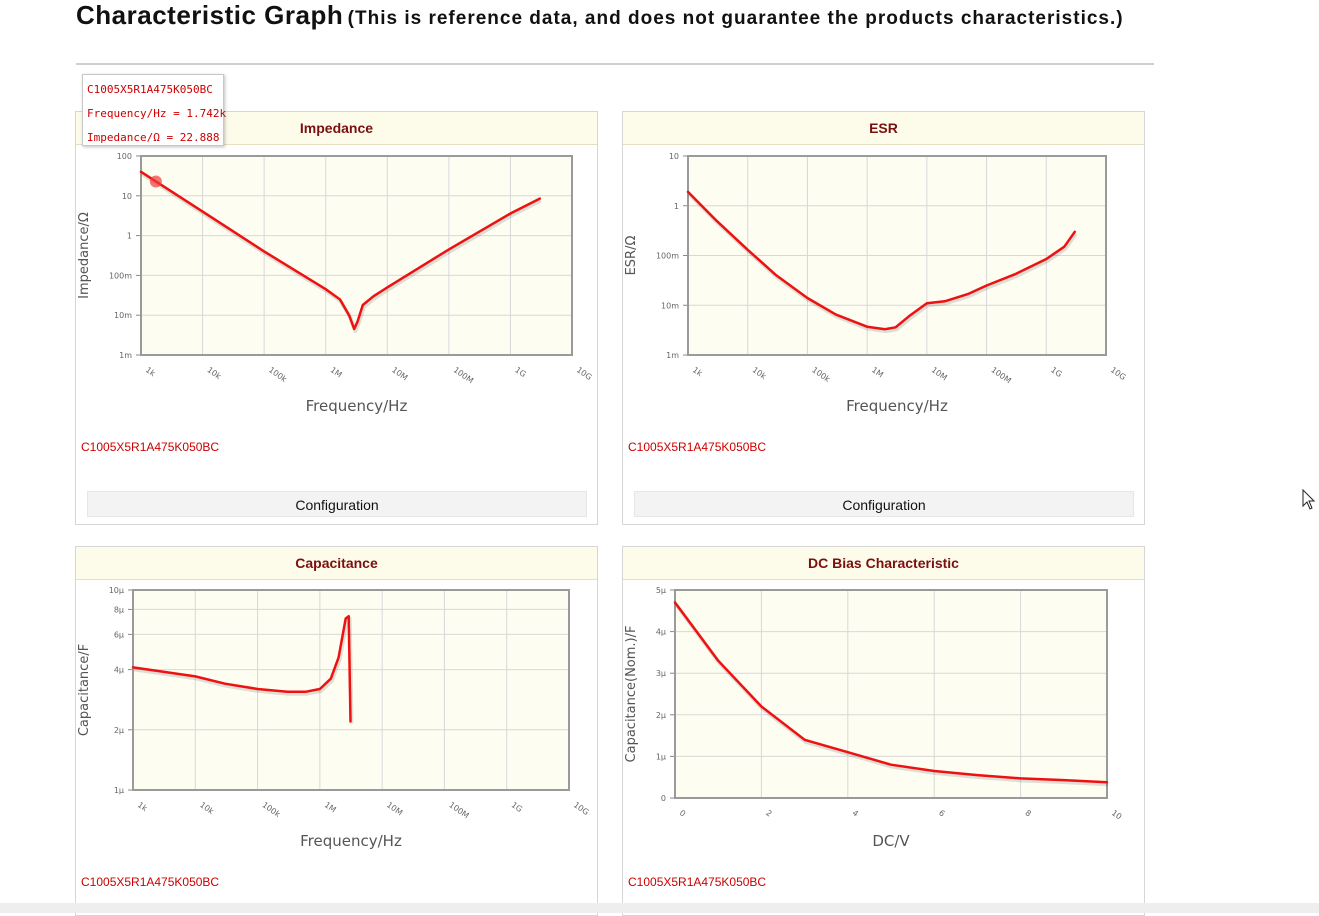 This screenshot has height=916, width=1319. I want to click on dcbias-y-tick-label: 0, so click(663, 798).